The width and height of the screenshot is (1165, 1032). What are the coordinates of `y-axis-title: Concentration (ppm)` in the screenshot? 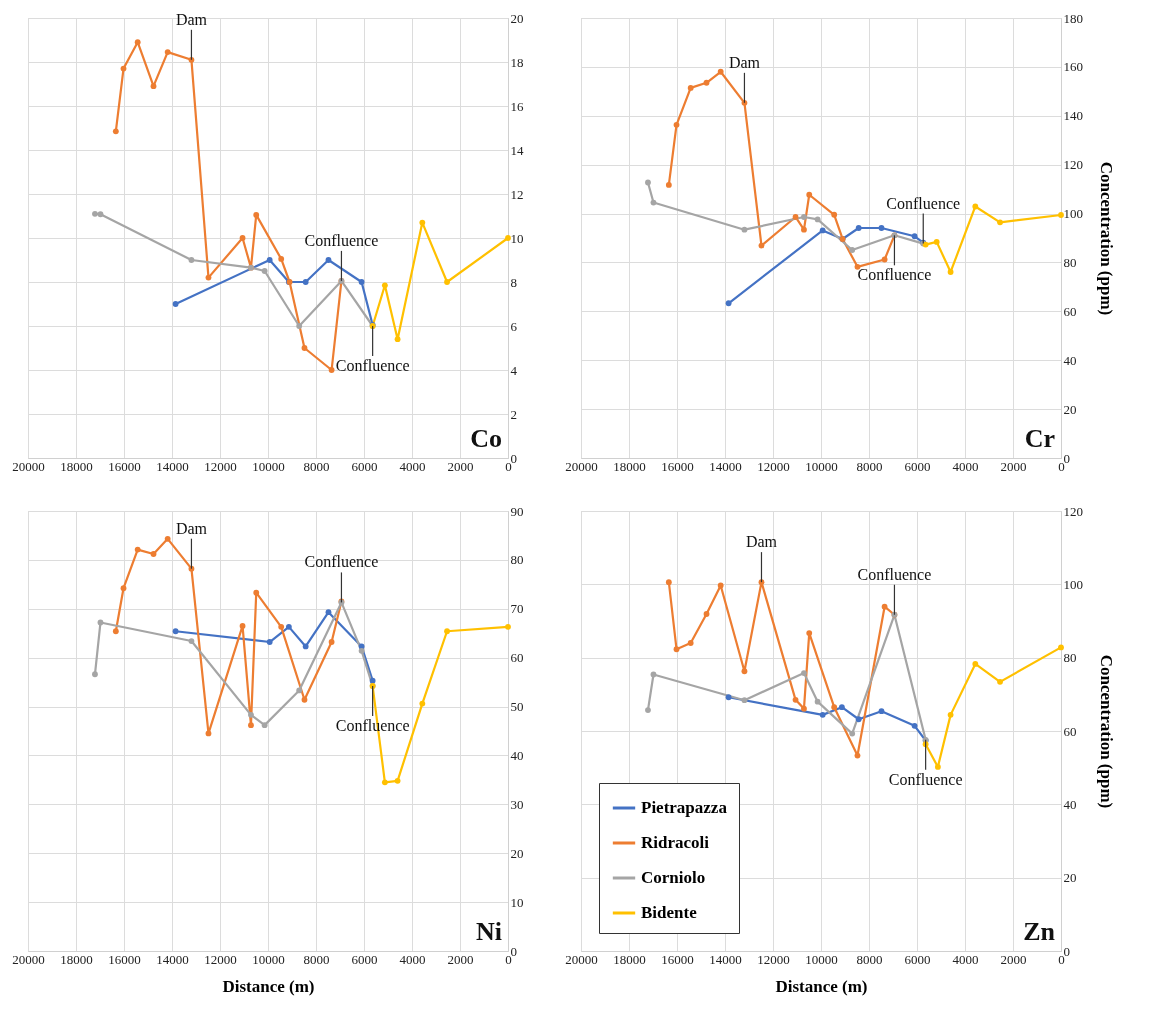 It's located at (1106, 238).